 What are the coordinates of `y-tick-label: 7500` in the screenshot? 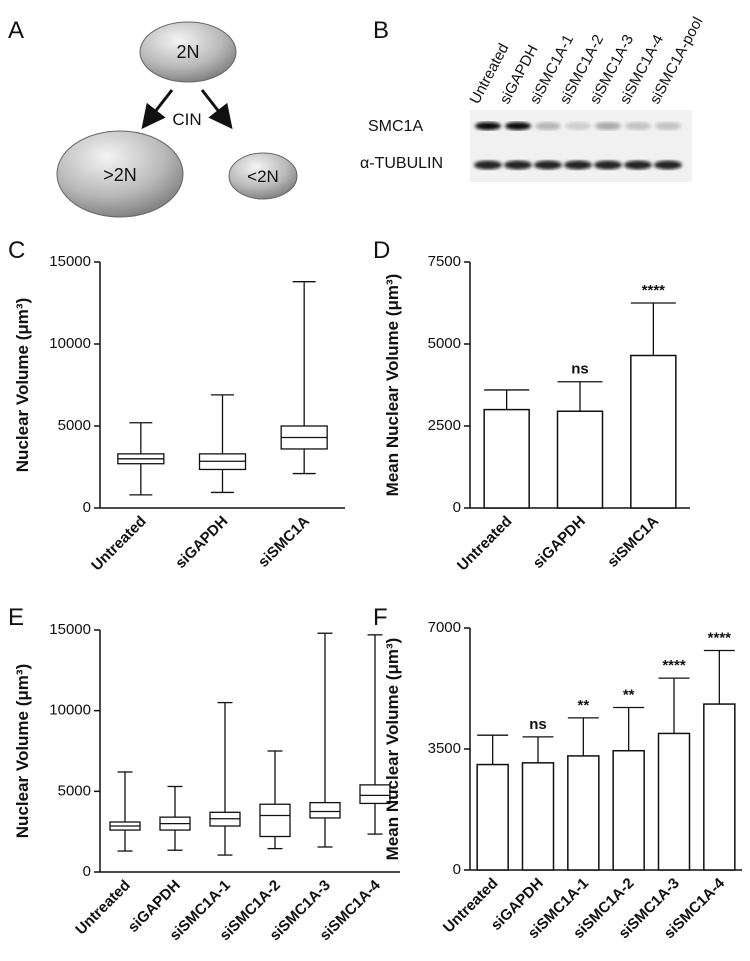 It's located at (444, 261).